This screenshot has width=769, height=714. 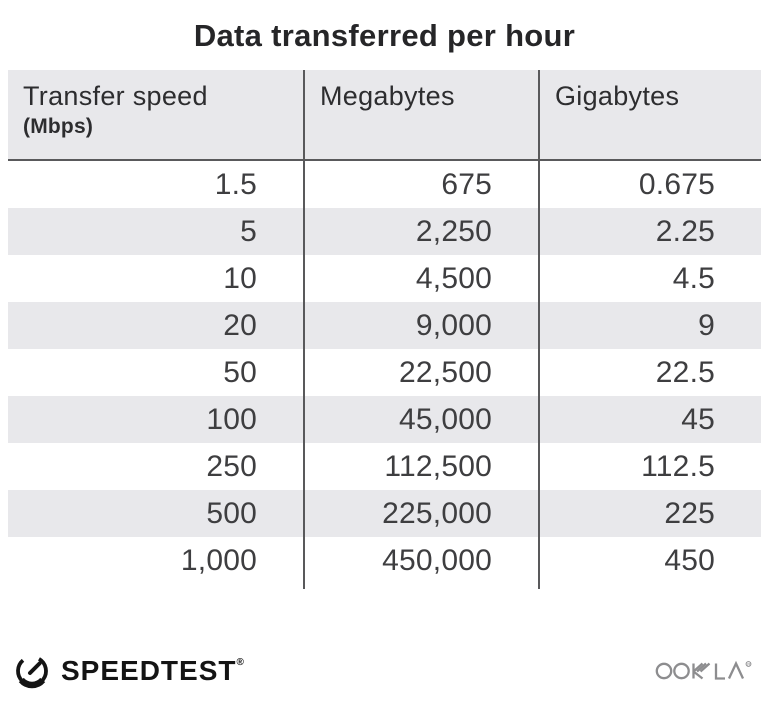 I want to click on speedtest-logo: SPEEDTEST®, so click(x=128, y=671).